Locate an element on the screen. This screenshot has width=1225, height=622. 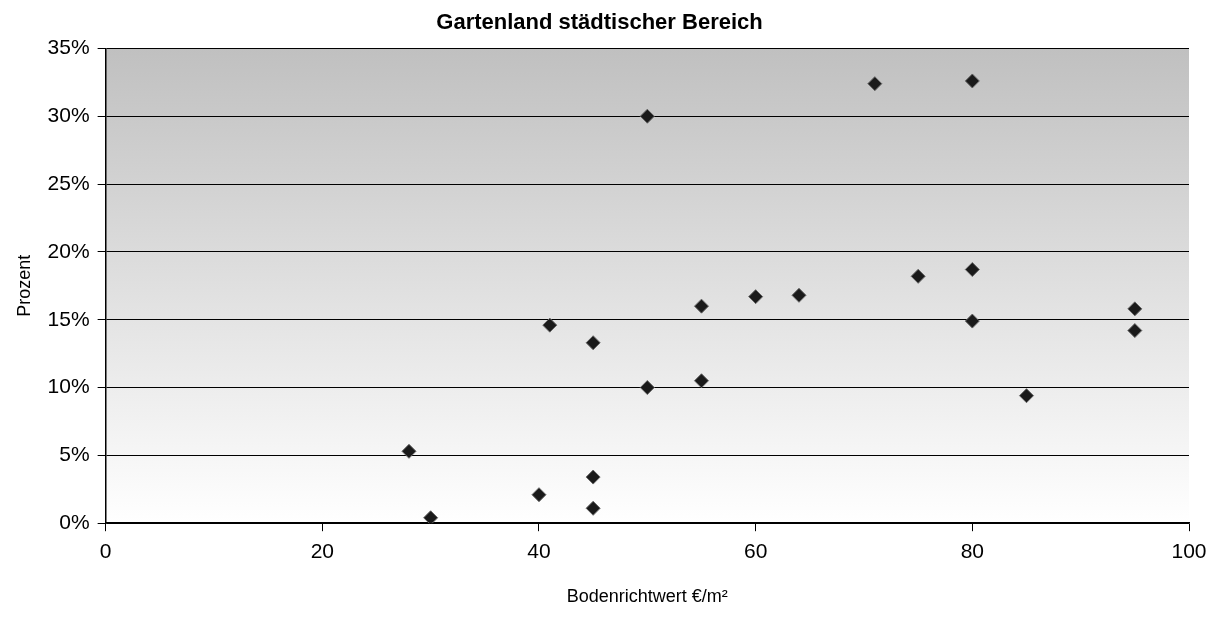
x-tick-label: 20 is located at coordinates (322, 550).